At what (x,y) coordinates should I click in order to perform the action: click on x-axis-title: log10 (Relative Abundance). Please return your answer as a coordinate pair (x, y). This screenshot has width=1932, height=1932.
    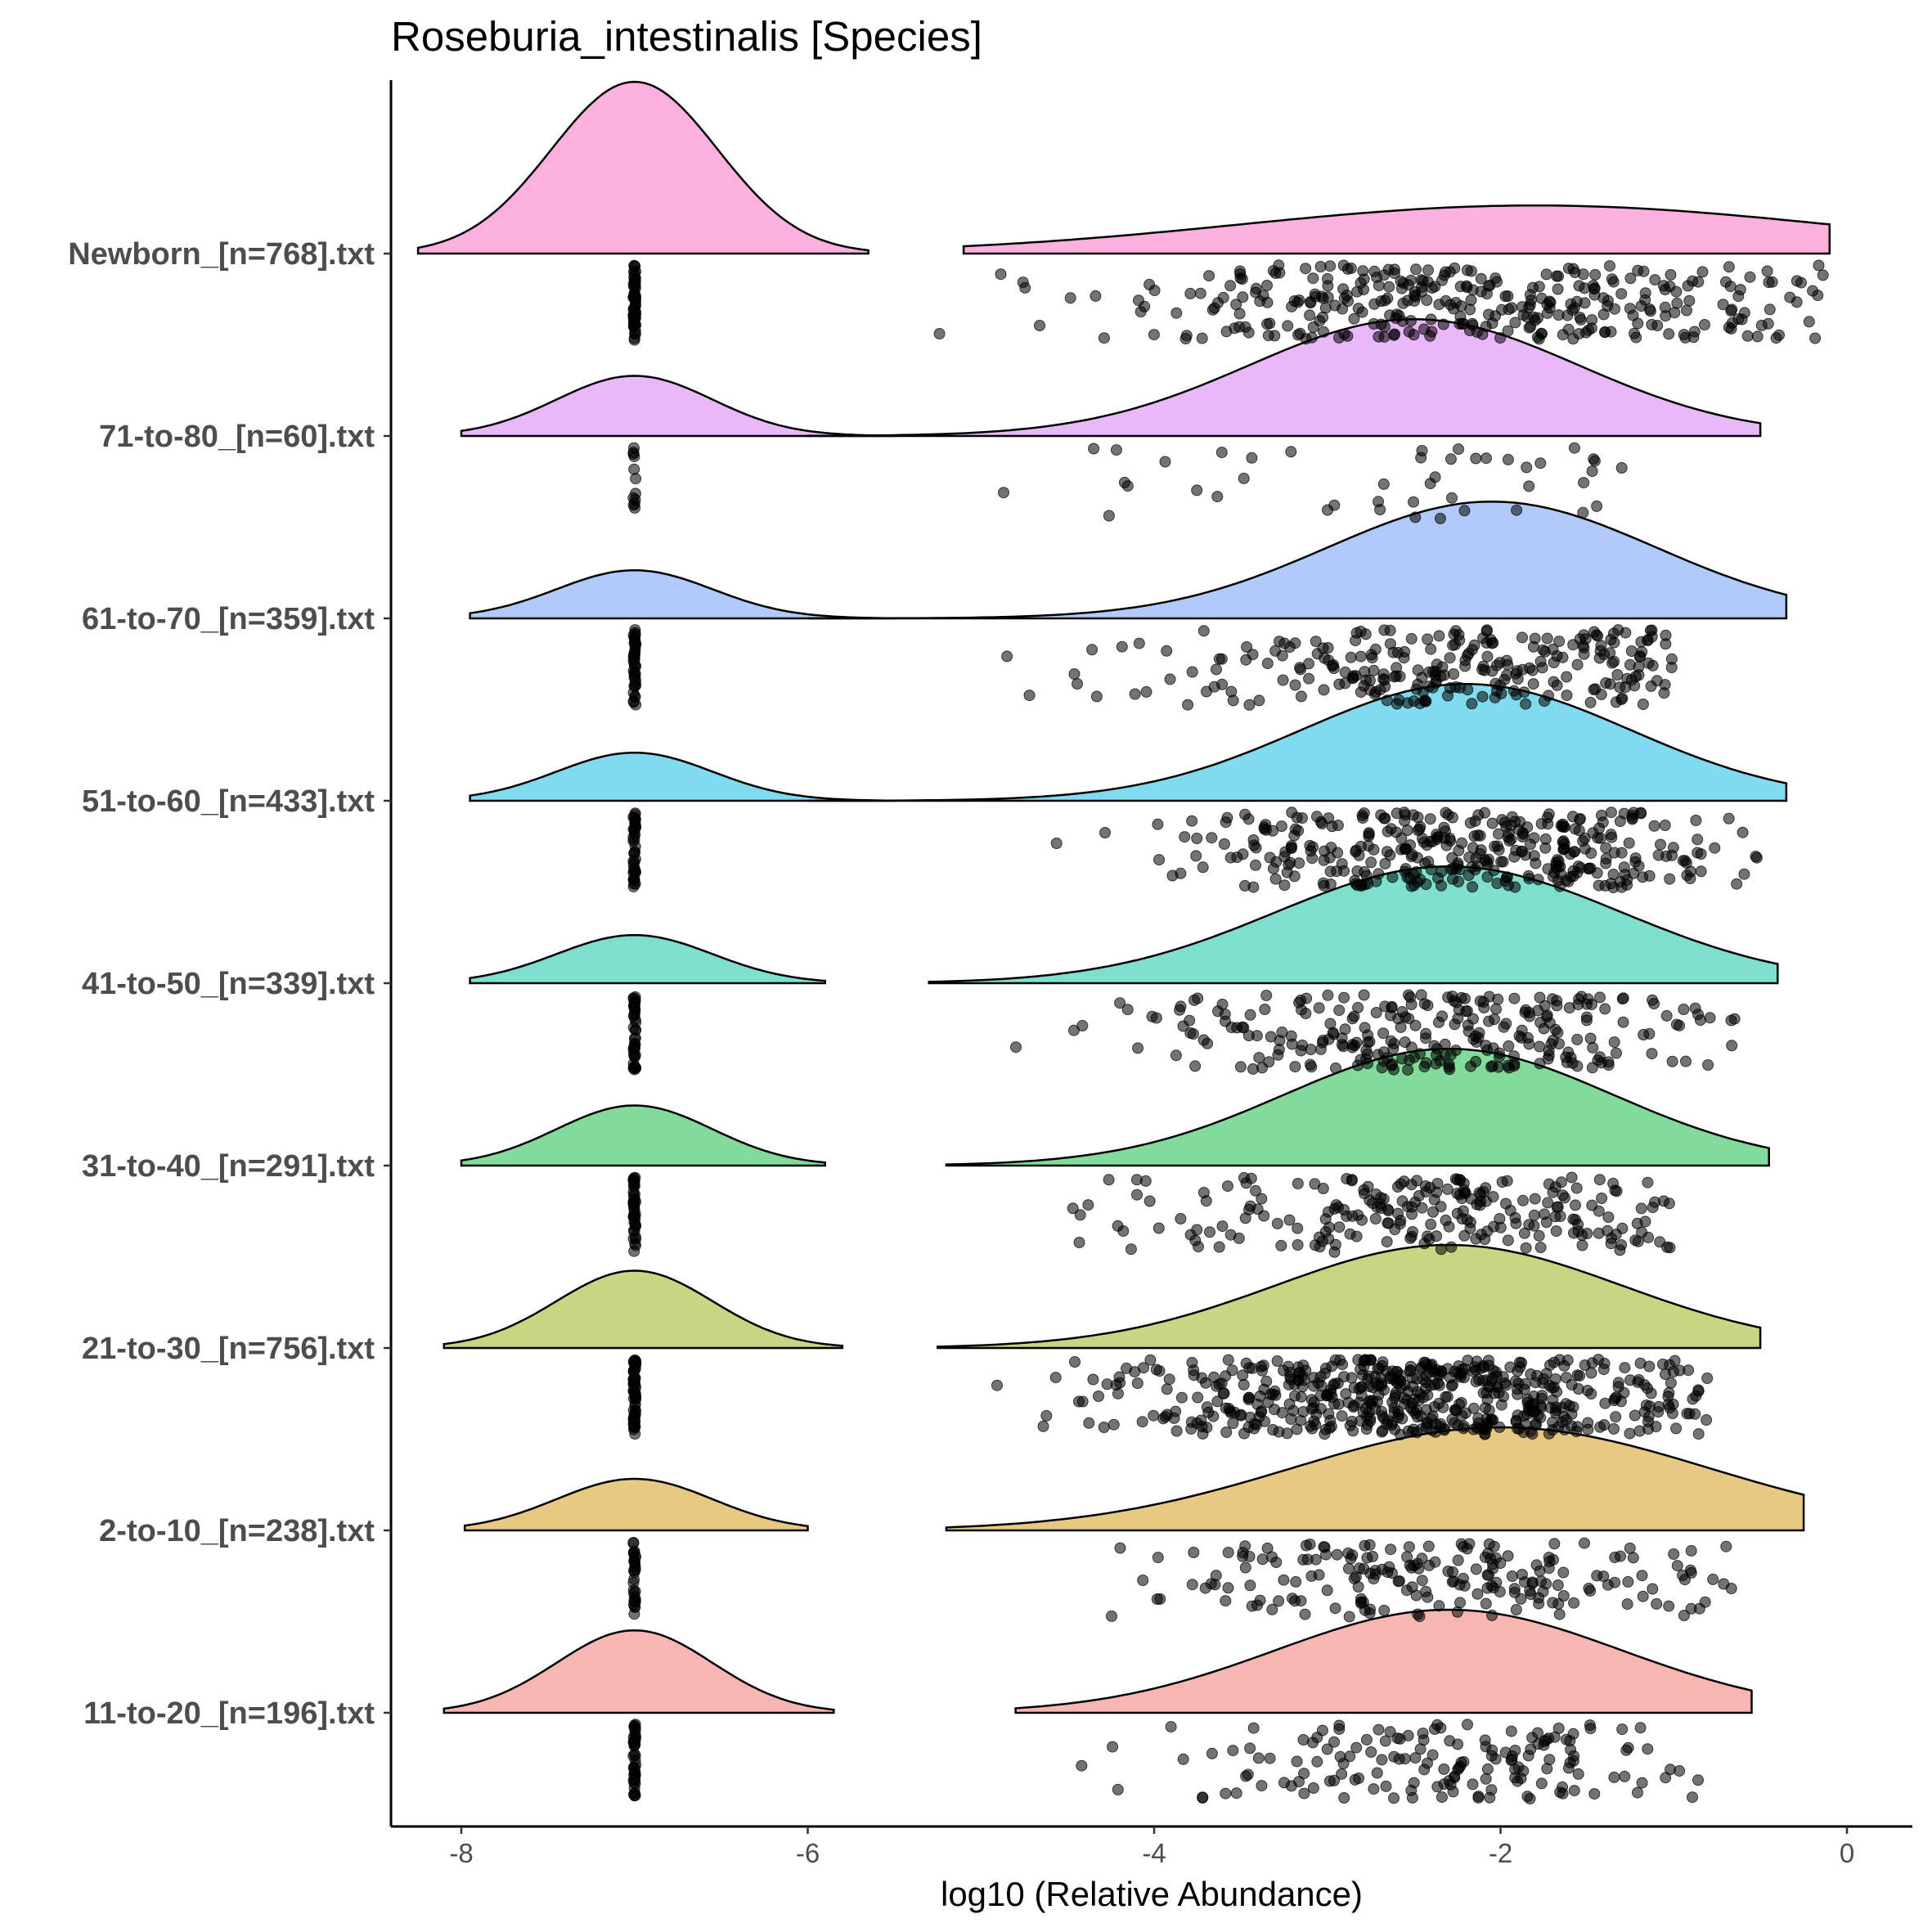
    Looking at the image, I should click on (1152, 1894).